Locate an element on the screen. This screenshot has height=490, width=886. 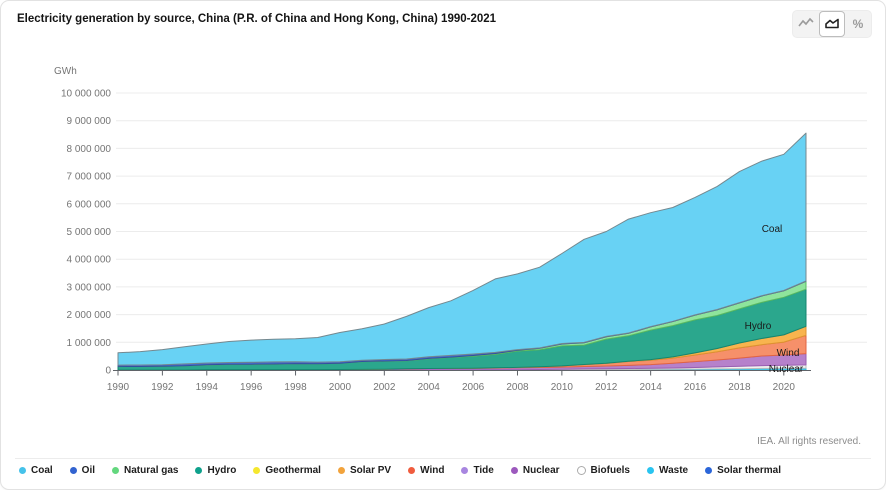
legend-label-natural-gas: Natural gas is located at coordinates (151, 470).